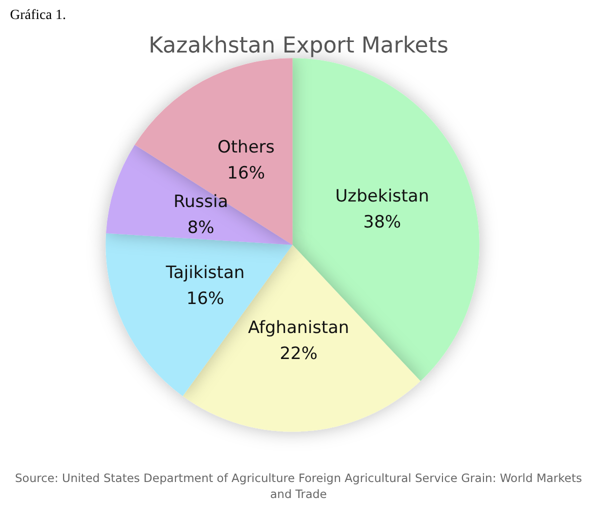 Image resolution: width=597 pixels, height=505 pixels. Describe the element at coordinates (382, 222) in the screenshot. I see `data-label: 38%` at that location.